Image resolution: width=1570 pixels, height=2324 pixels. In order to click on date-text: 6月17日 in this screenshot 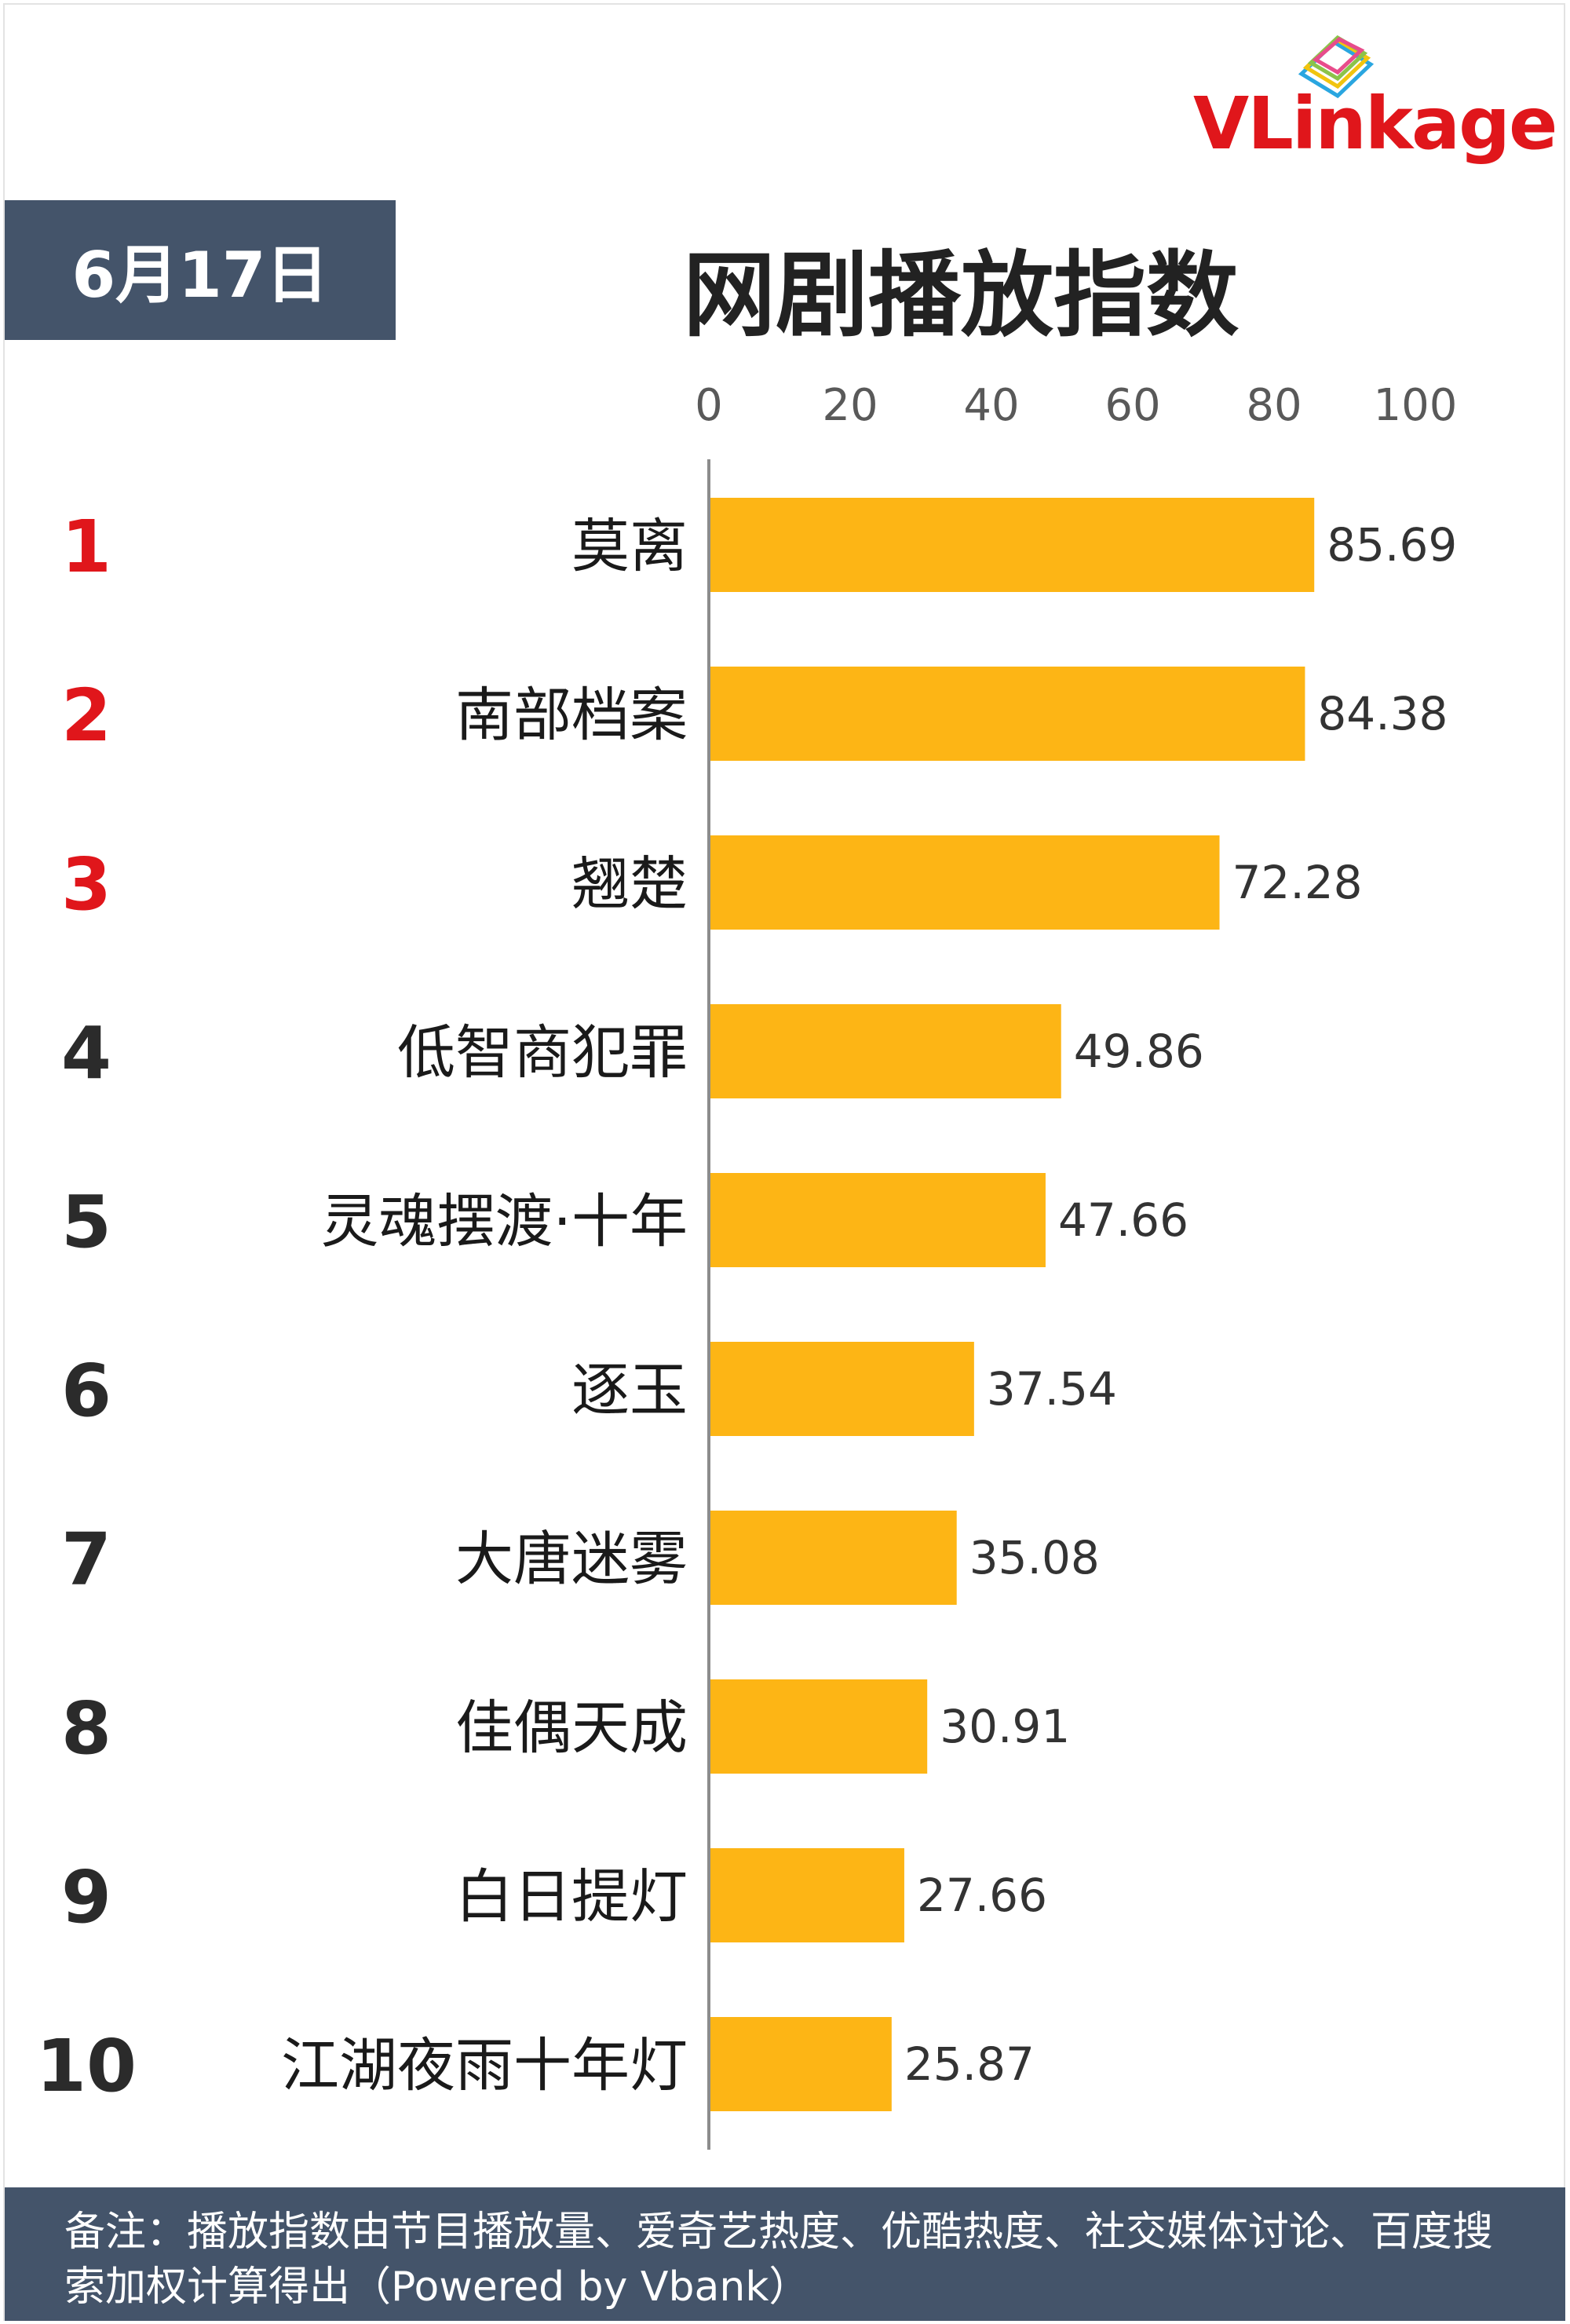, I will do `click(200, 275)`.